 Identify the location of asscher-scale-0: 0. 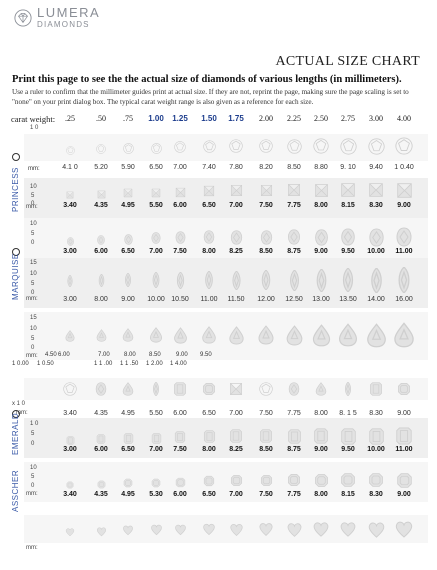
(33, 486).